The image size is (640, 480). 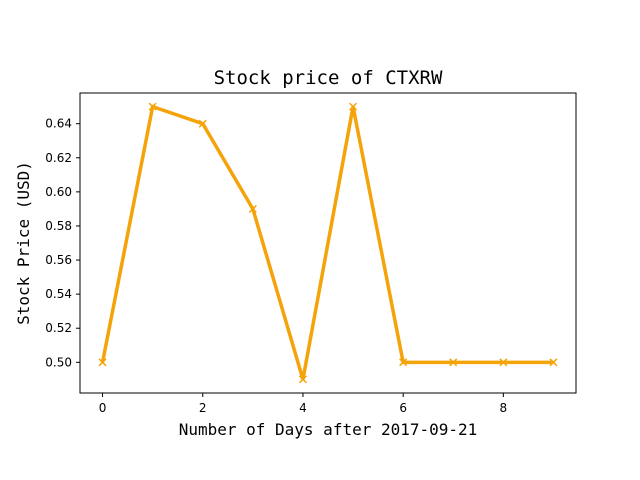 I want to click on y-tick-label: 0.62, so click(x=58, y=158).